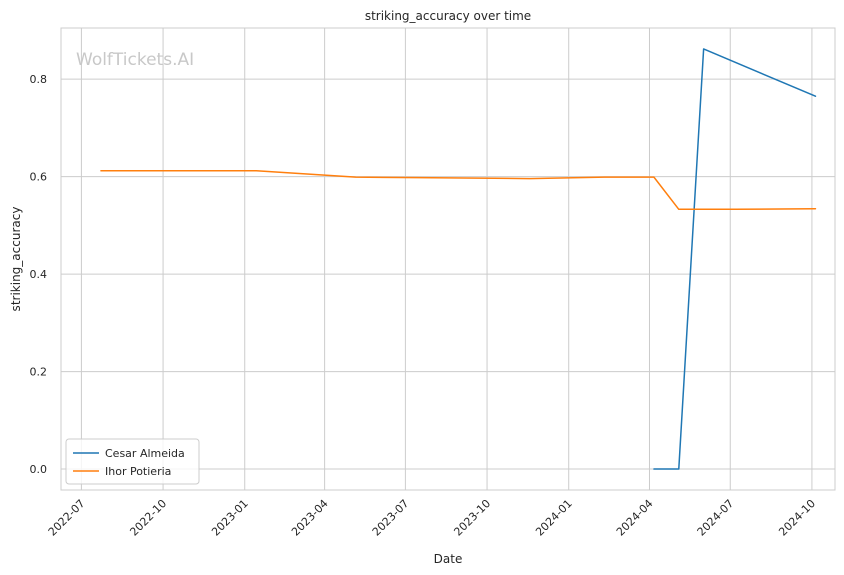 This screenshot has width=844, height=575. I want to click on series-line-ihor-potieria, so click(458, 190).